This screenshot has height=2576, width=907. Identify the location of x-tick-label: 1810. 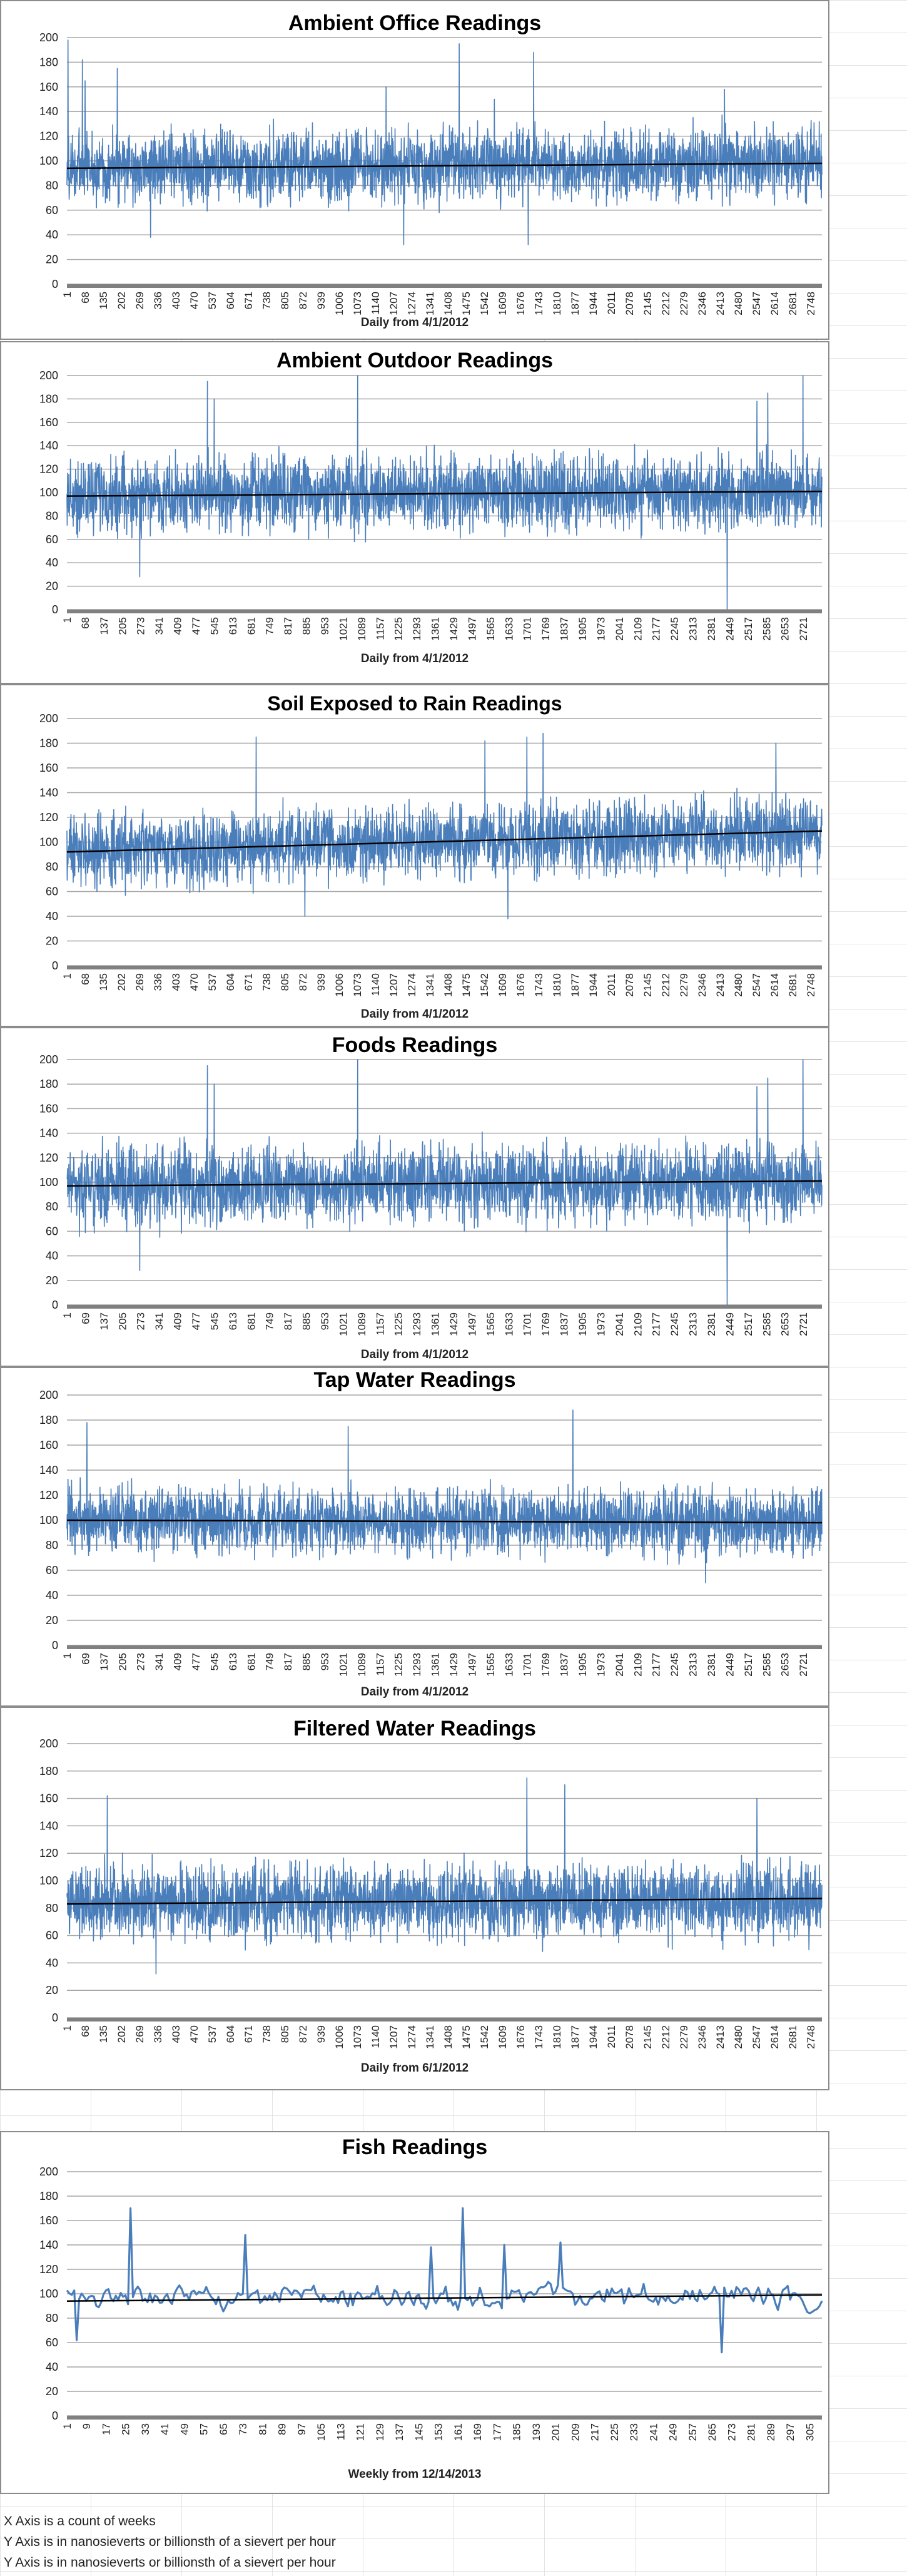
(557, 985).